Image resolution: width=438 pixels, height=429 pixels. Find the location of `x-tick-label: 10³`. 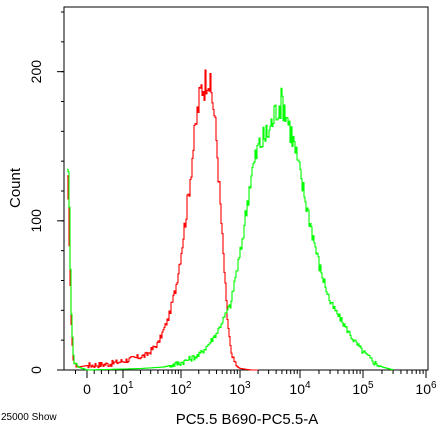

x-tick-label: 10³ is located at coordinates (240, 388).